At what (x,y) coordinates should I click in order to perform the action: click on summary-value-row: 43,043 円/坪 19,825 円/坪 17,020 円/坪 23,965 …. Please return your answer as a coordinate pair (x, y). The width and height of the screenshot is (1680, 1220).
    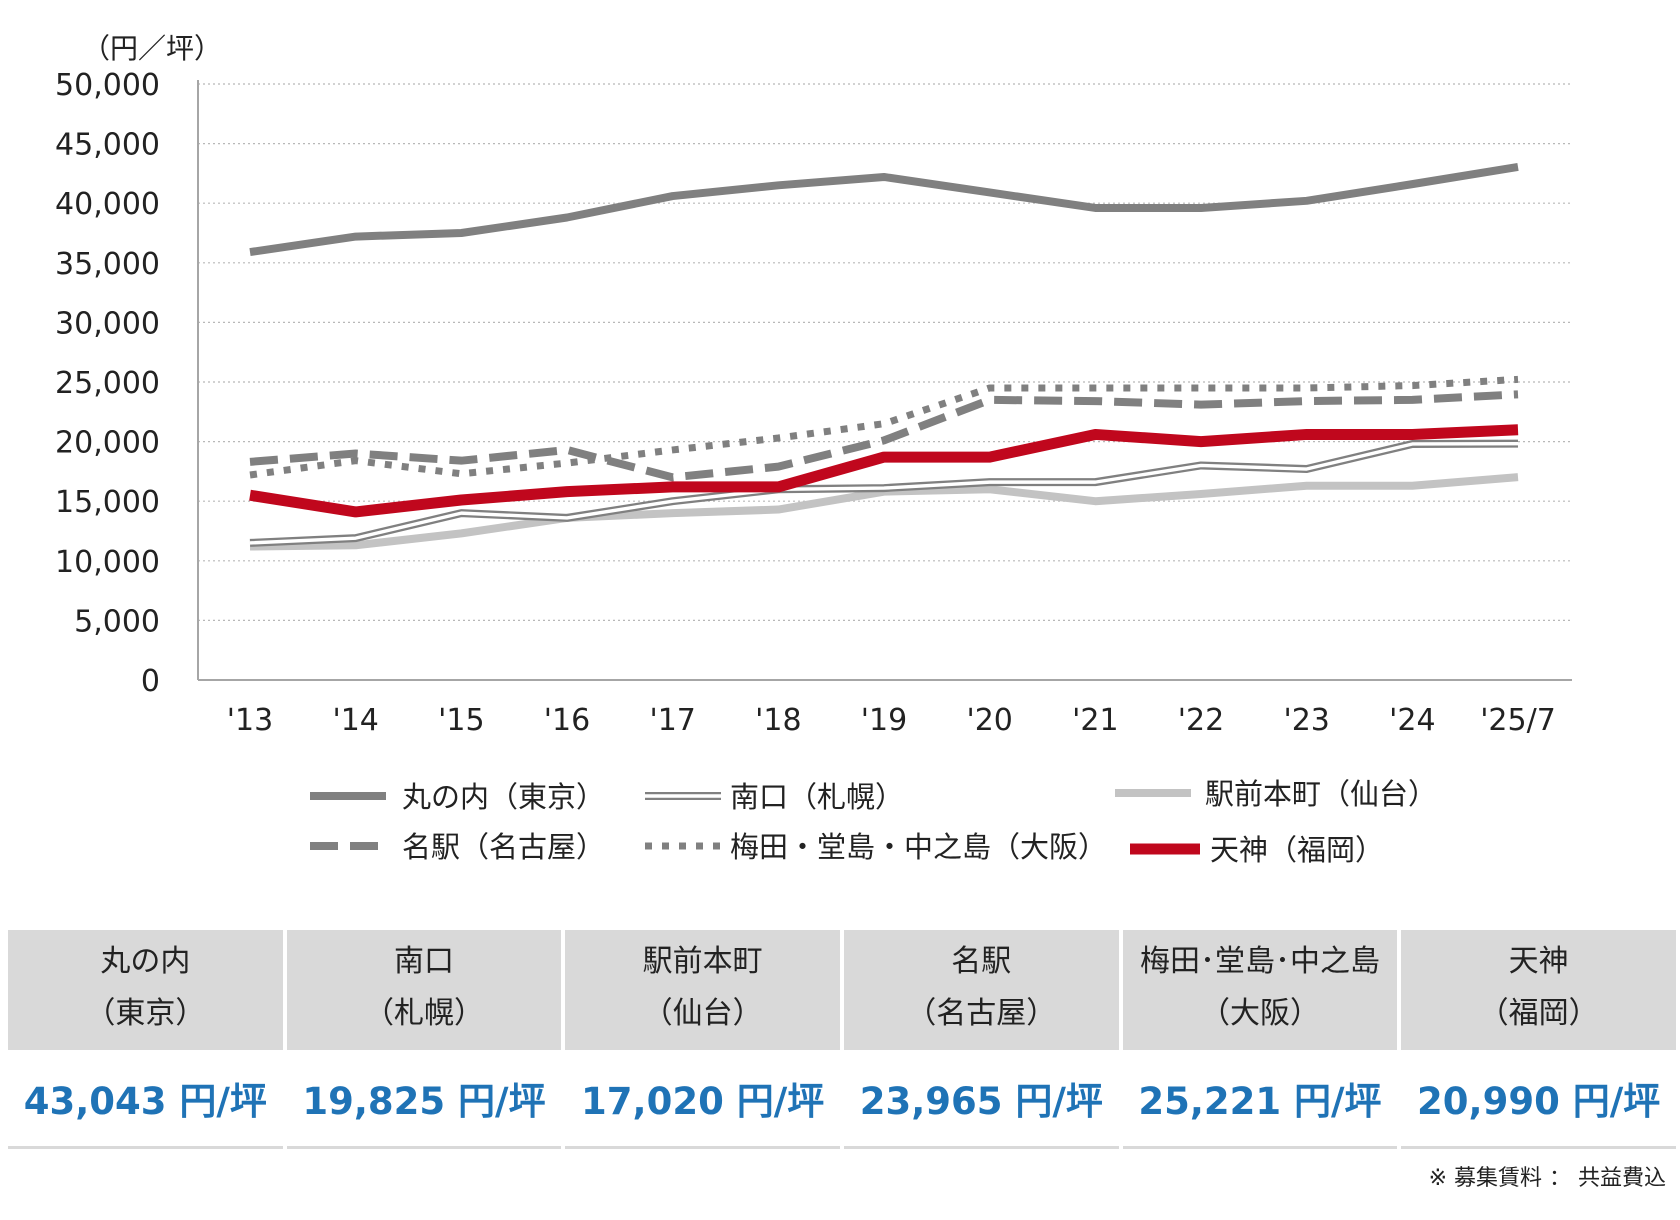
    Looking at the image, I should click on (842, 1097).